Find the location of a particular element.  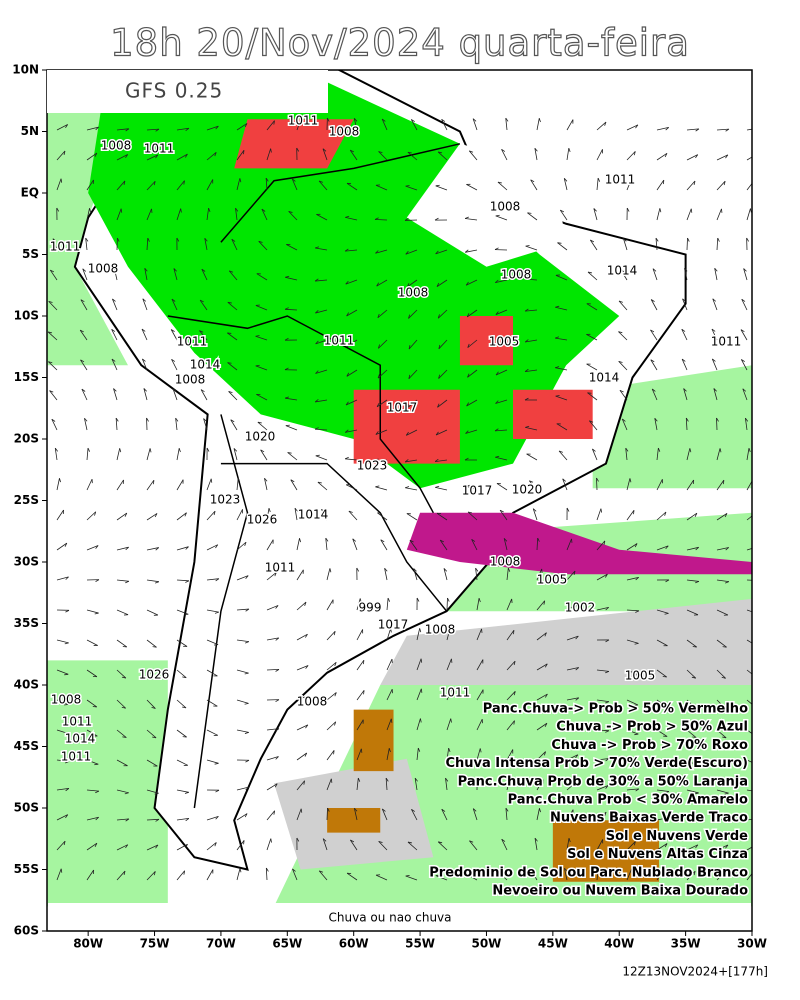

ocean-shade is located at coordinates (672, 427).